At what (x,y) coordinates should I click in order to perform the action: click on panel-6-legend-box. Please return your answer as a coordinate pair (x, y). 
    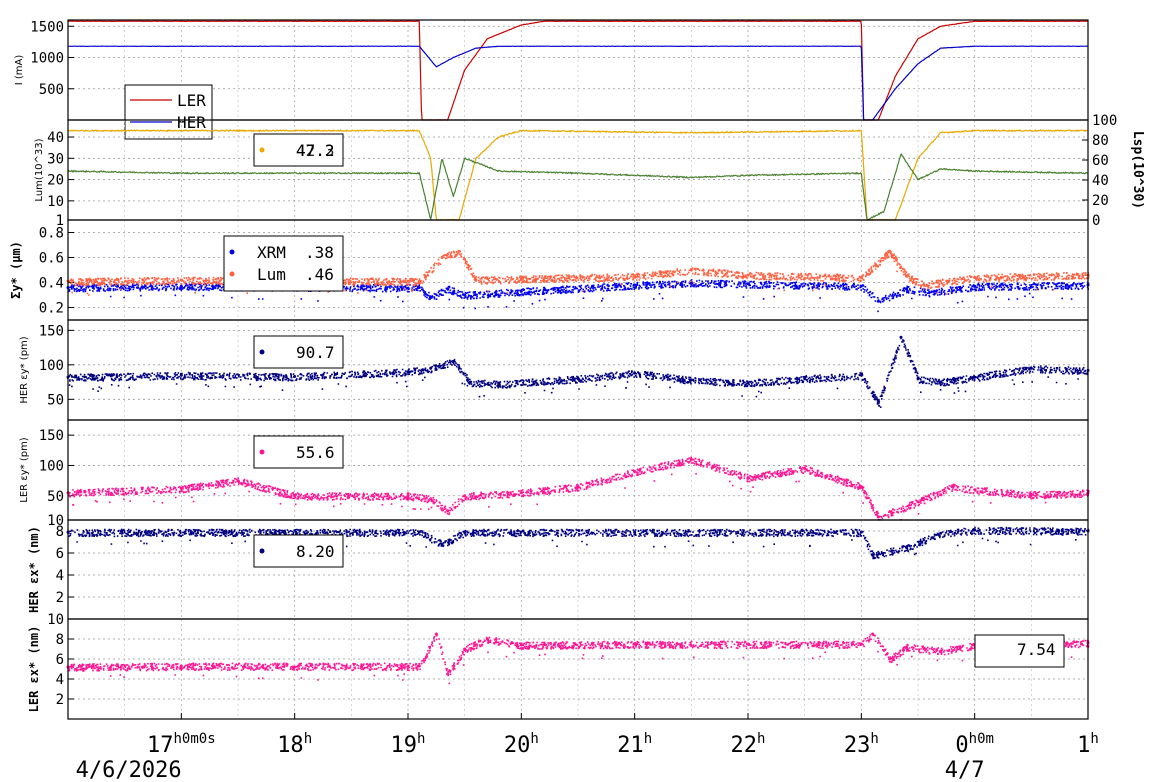
    Looking at the image, I should click on (298, 551).